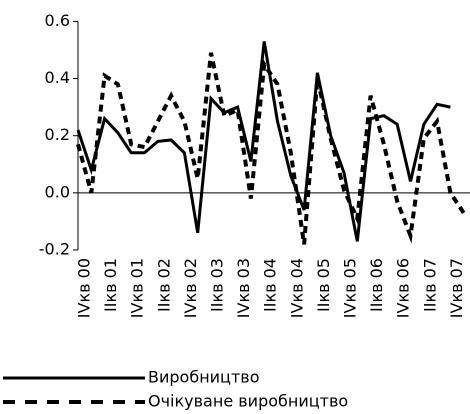  Describe the element at coordinates (270, 285) in the screenshot. I see `x-tick-label: IIкв 04` at that location.